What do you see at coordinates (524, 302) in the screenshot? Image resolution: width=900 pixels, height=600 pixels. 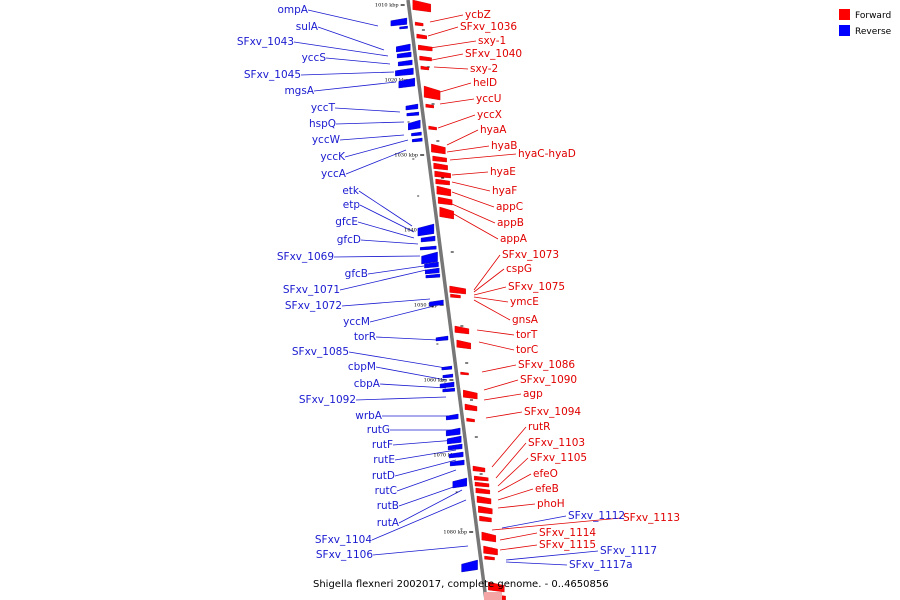 I see `forward-gene-label: ymcE` at bounding box center [524, 302].